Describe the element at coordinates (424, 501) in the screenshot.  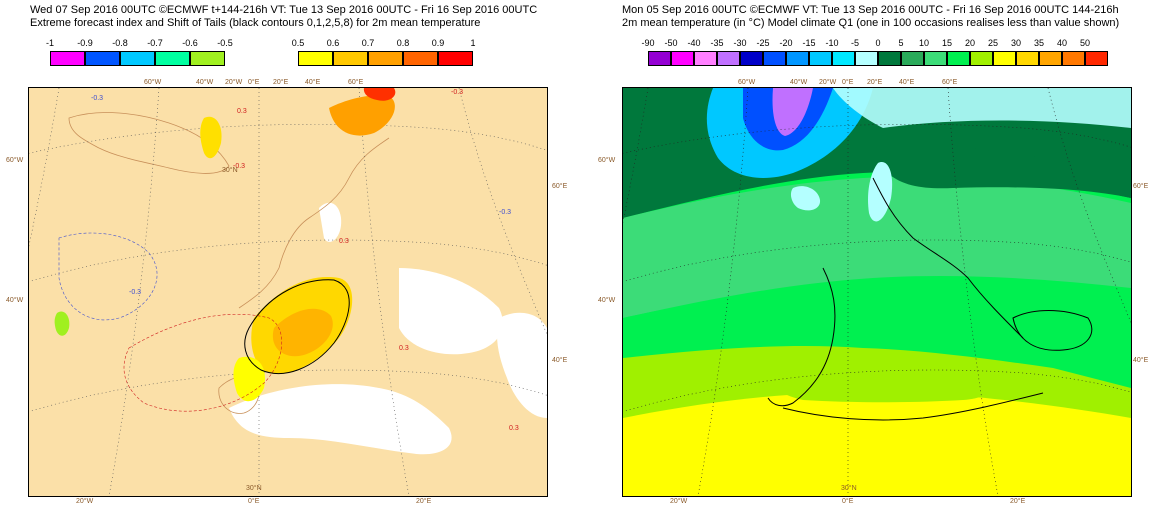
I see `lon-label-bottom: 20°E` at that location.